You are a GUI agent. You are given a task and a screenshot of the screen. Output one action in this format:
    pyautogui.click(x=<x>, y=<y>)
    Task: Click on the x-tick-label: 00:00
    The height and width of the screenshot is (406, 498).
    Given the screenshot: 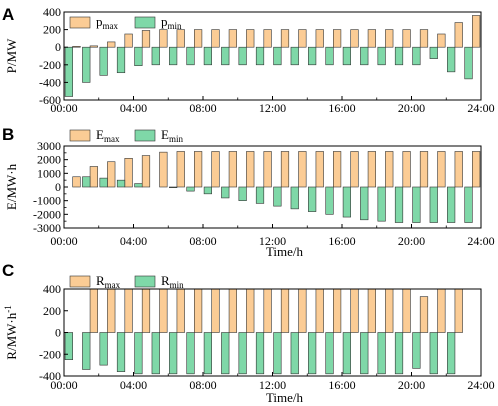 What is the action you would take?
    pyautogui.click(x=63, y=108)
    